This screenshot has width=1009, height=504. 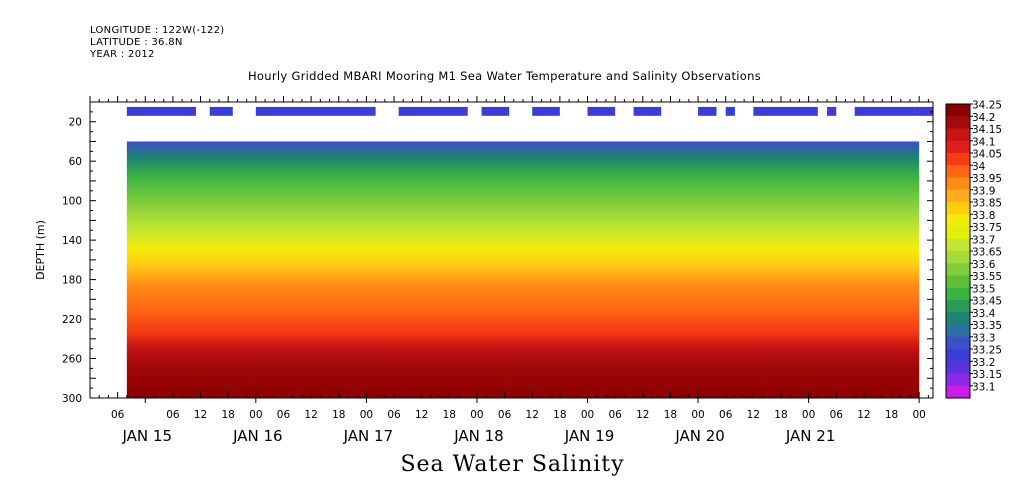 I want to click on colorbar-label: 33.1, so click(x=983, y=387).